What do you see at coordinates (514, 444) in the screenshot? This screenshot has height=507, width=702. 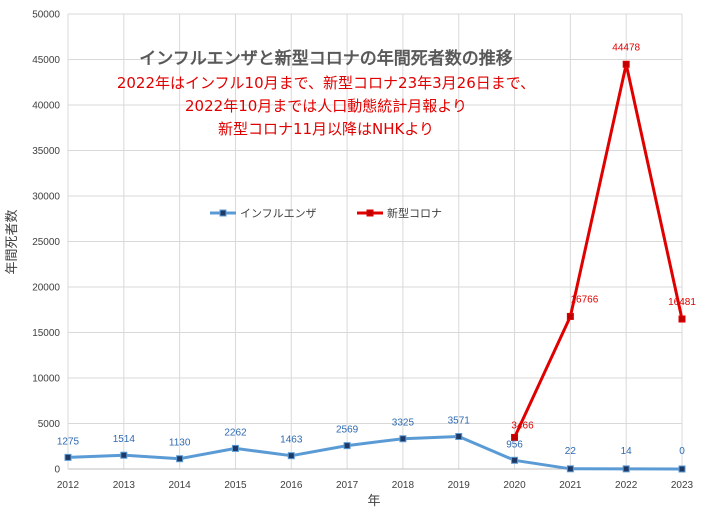 I see `data-label: 956` at bounding box center [514, 444].